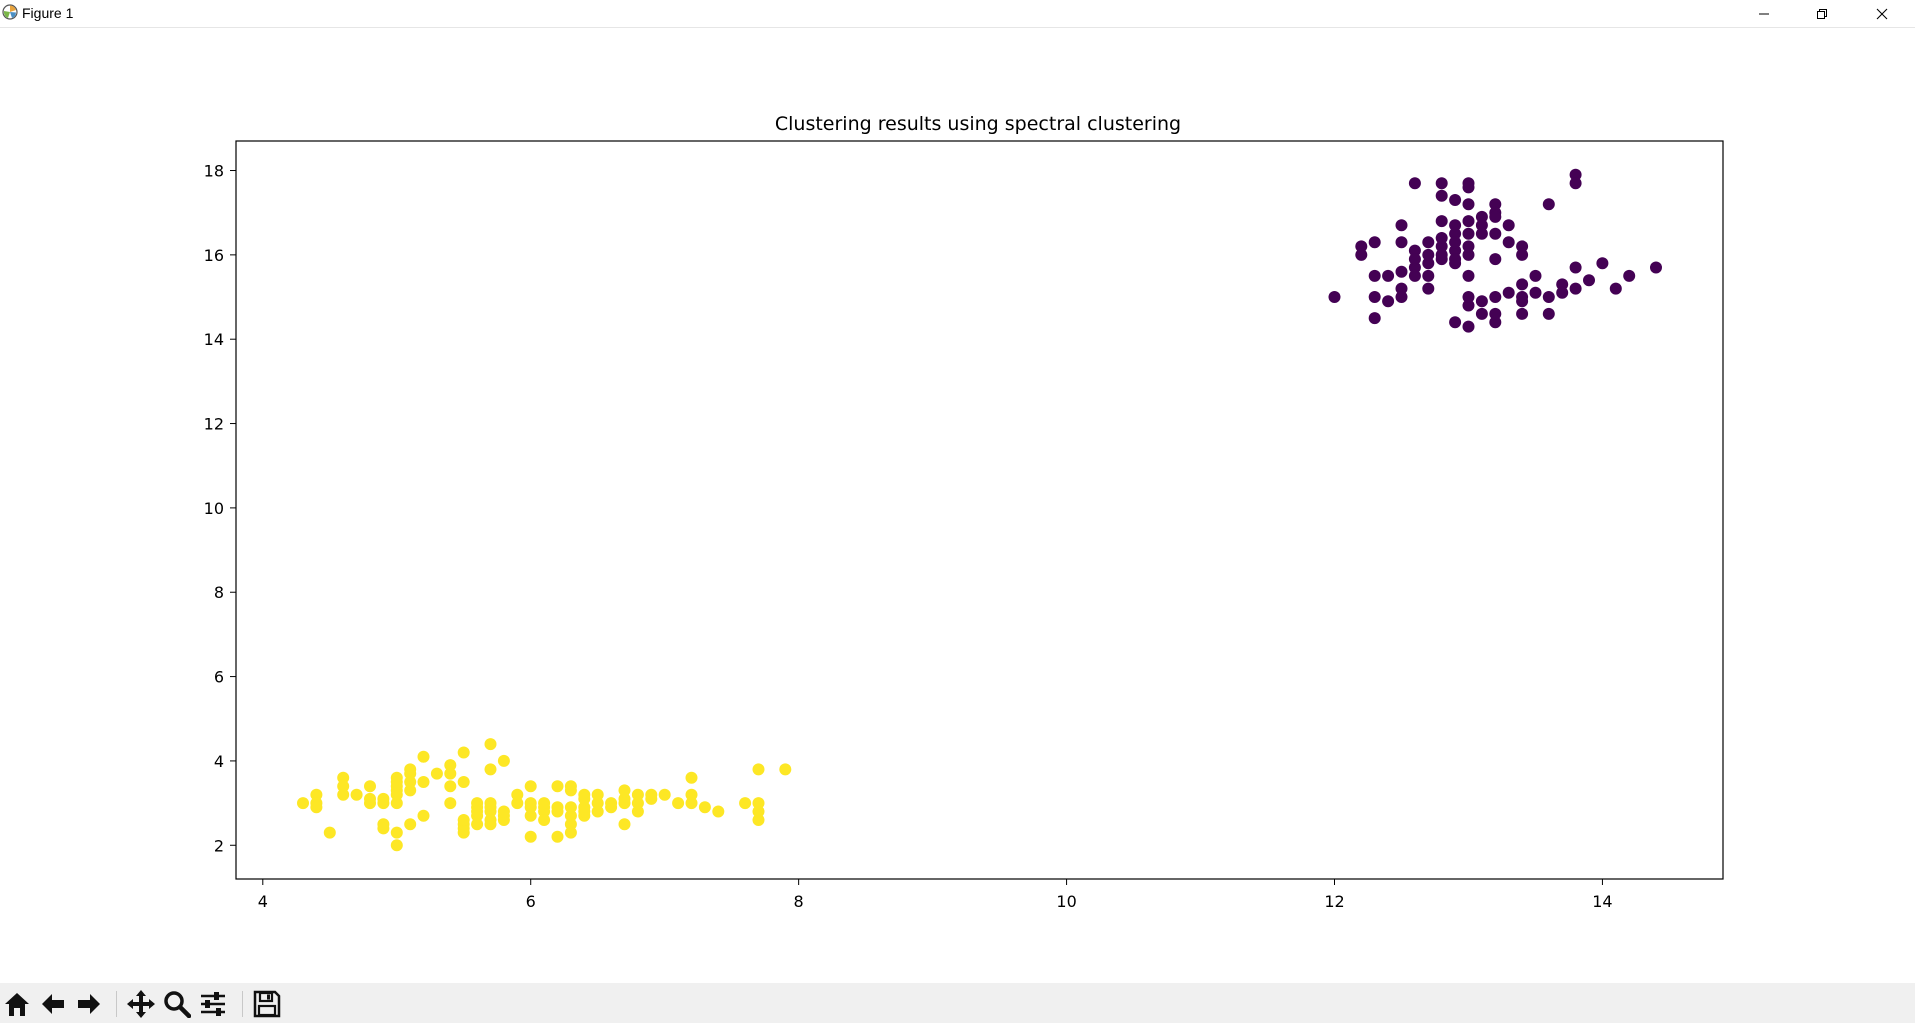  I want to click on forward-button, so click(89, 1004).